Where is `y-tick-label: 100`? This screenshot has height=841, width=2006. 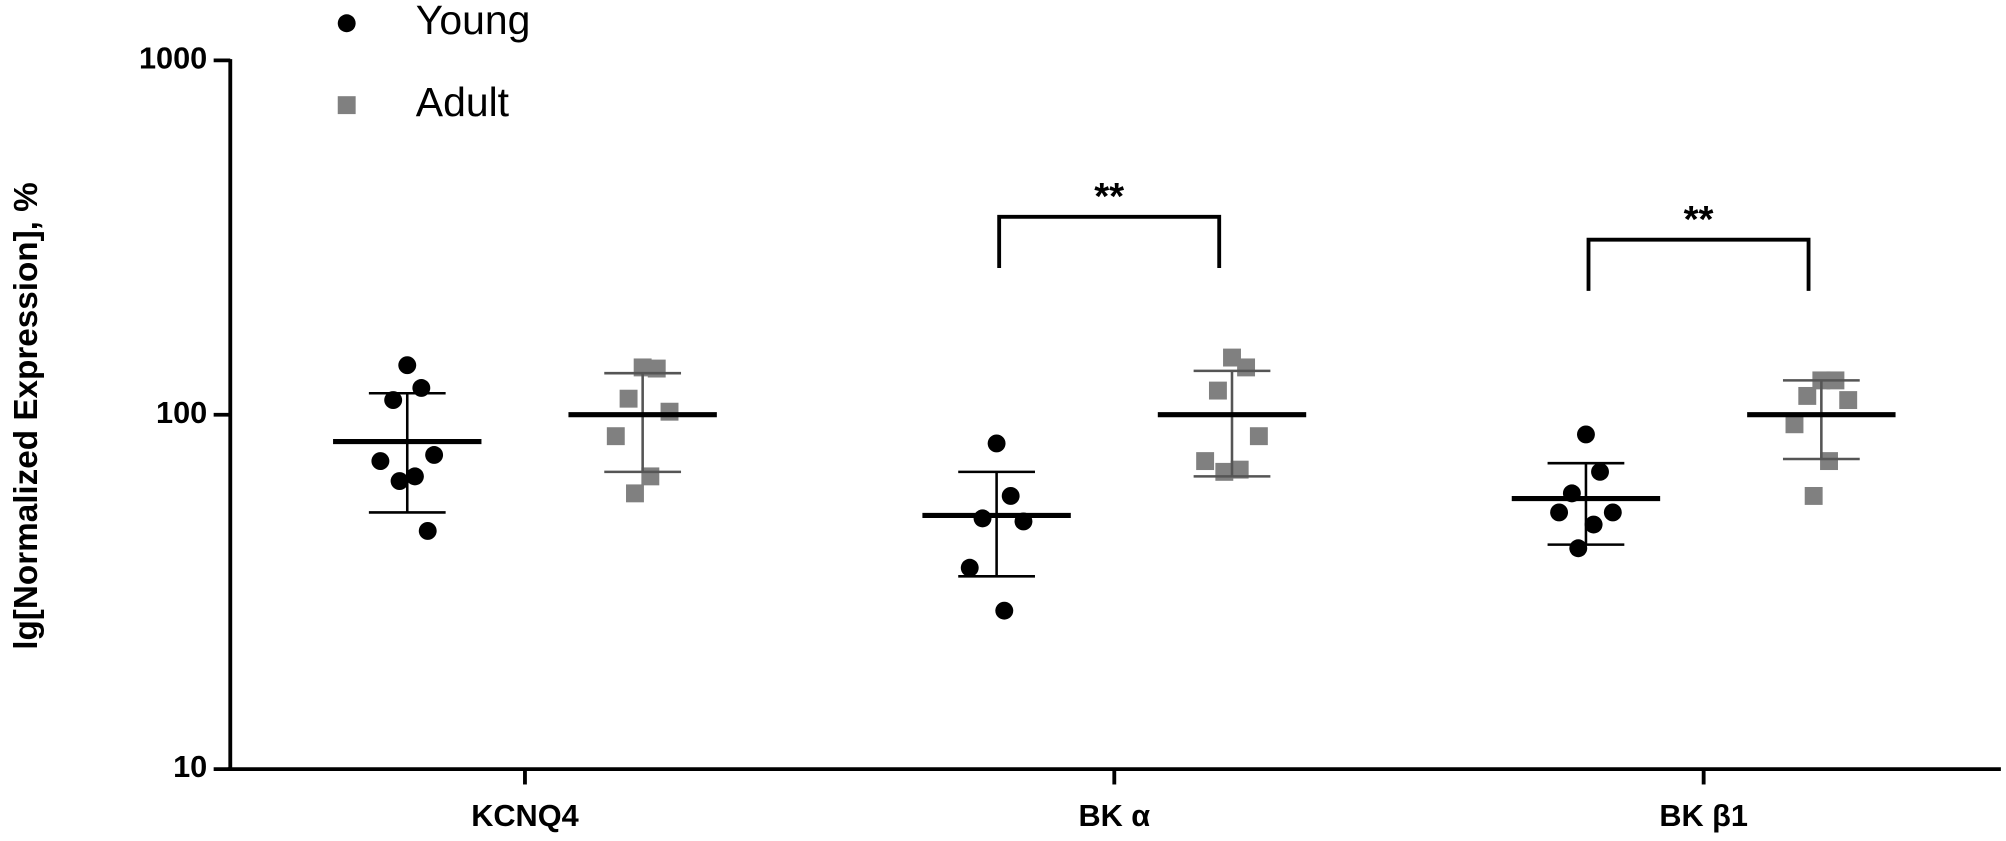
y-tick-label: 100 is located at coordinates (181, 412).